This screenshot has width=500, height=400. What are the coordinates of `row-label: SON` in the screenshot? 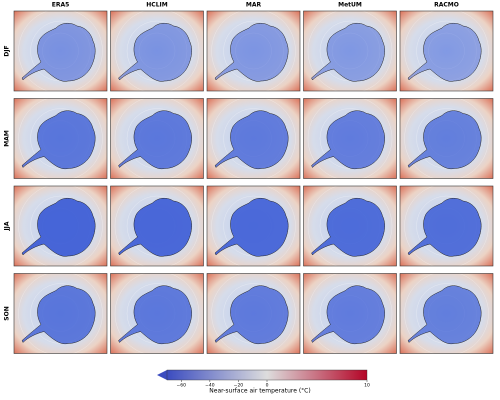 It's located at (7, 313).